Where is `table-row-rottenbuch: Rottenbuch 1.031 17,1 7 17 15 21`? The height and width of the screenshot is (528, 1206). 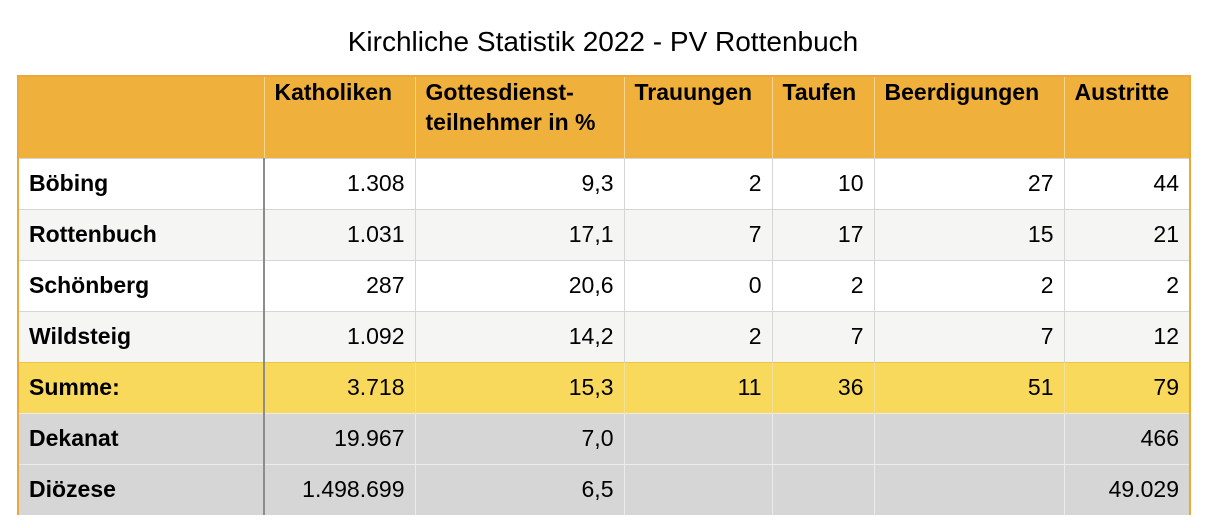
table-row-rottenbuch: Rottenbuch 1.031 17,1 7 17 15 21 is located at coordinates (604, 234).